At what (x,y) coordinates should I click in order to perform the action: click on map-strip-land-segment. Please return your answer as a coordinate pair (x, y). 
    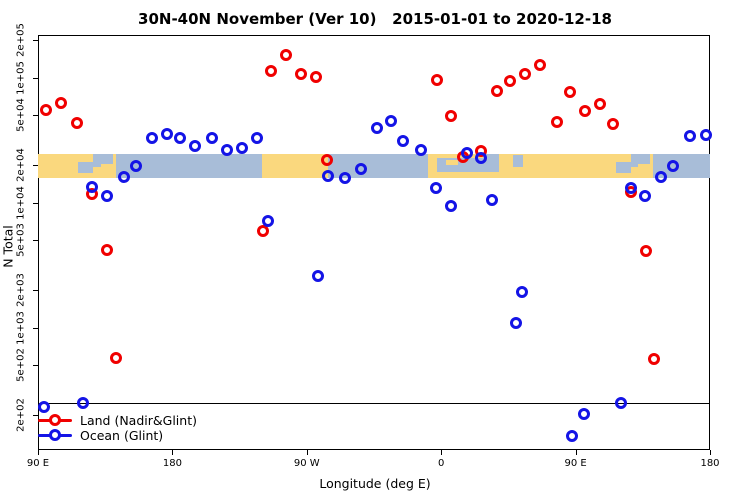
    Looking at the image, I should click on (295, 166).